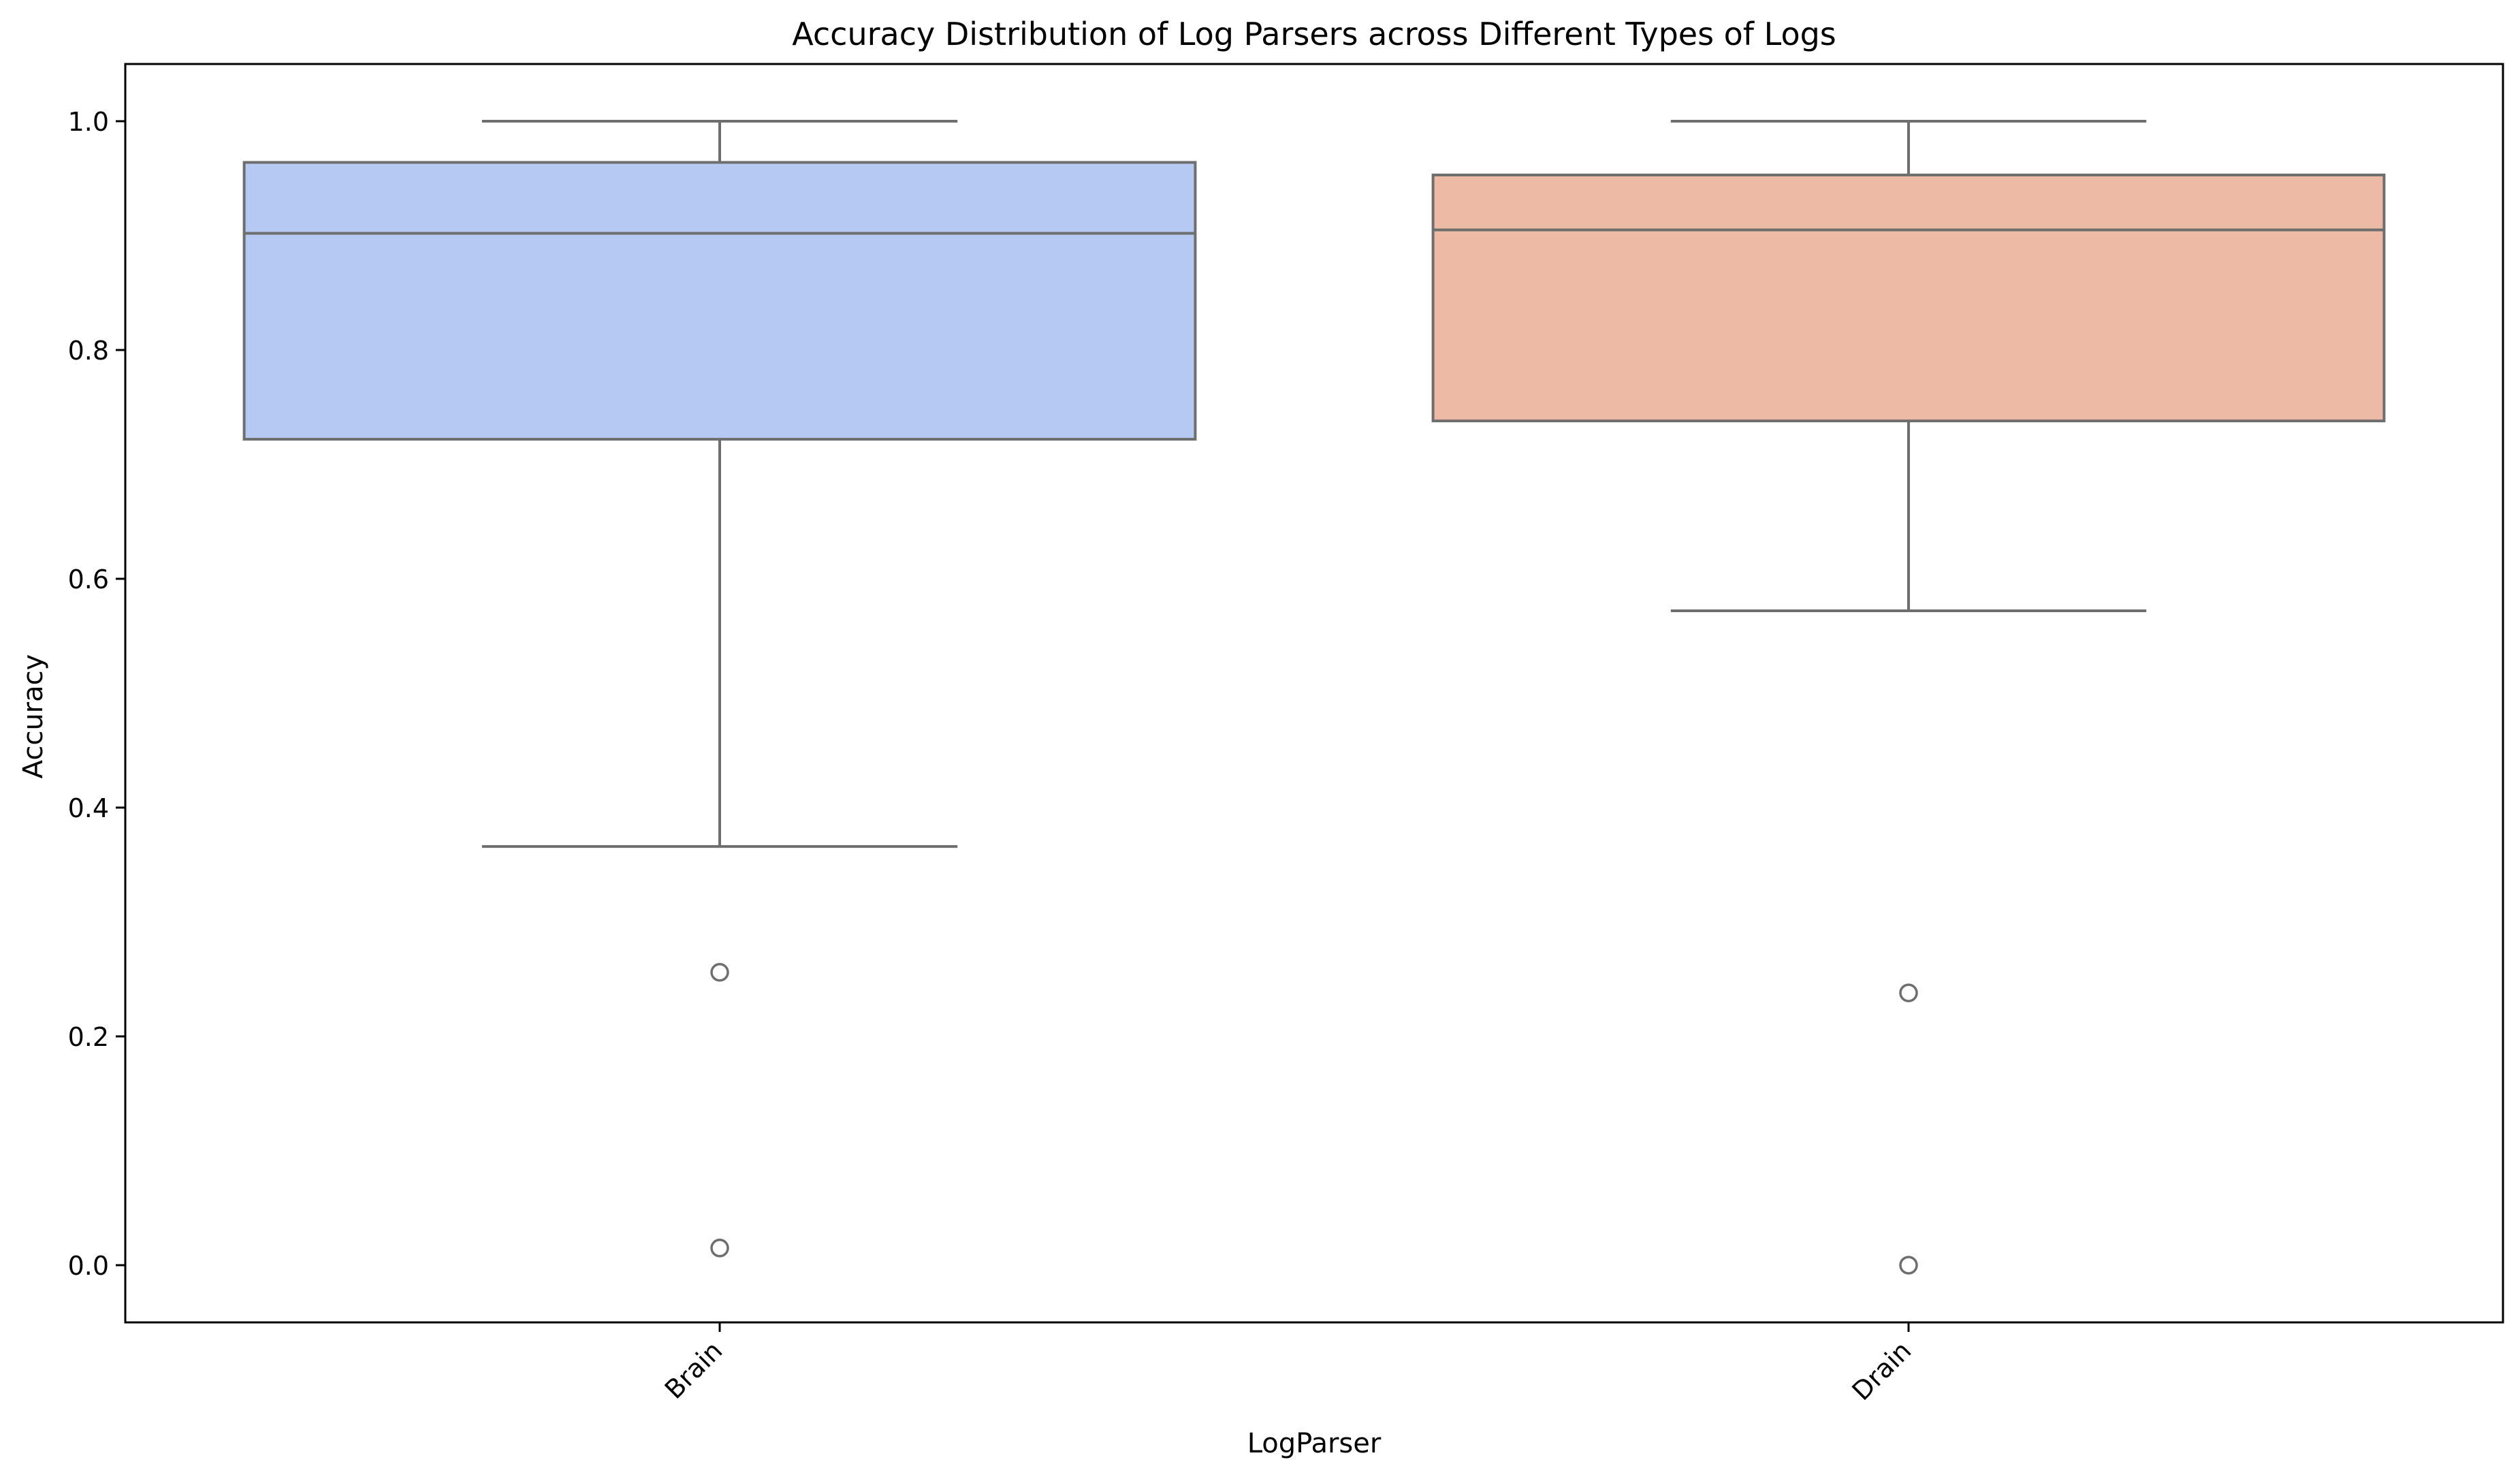 The image size is (2520, 1479). Describe the element at coordinates (88, 1037) in the screenshot. I see `y-tick-label: 0.2` at that location.